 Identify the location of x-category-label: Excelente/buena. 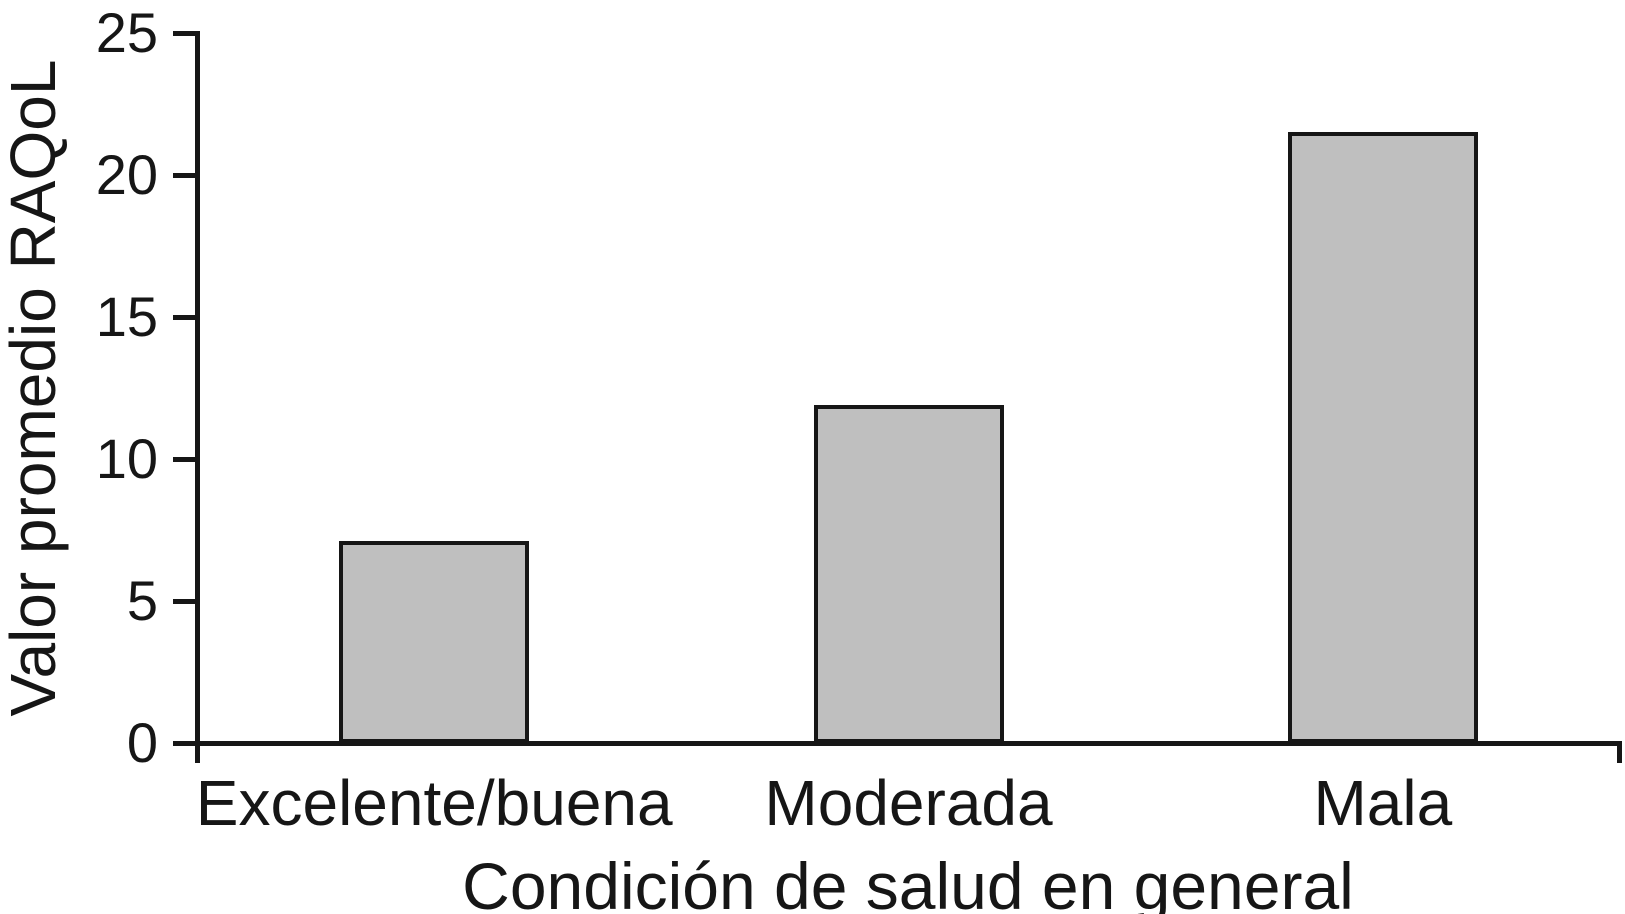
(434, 803).